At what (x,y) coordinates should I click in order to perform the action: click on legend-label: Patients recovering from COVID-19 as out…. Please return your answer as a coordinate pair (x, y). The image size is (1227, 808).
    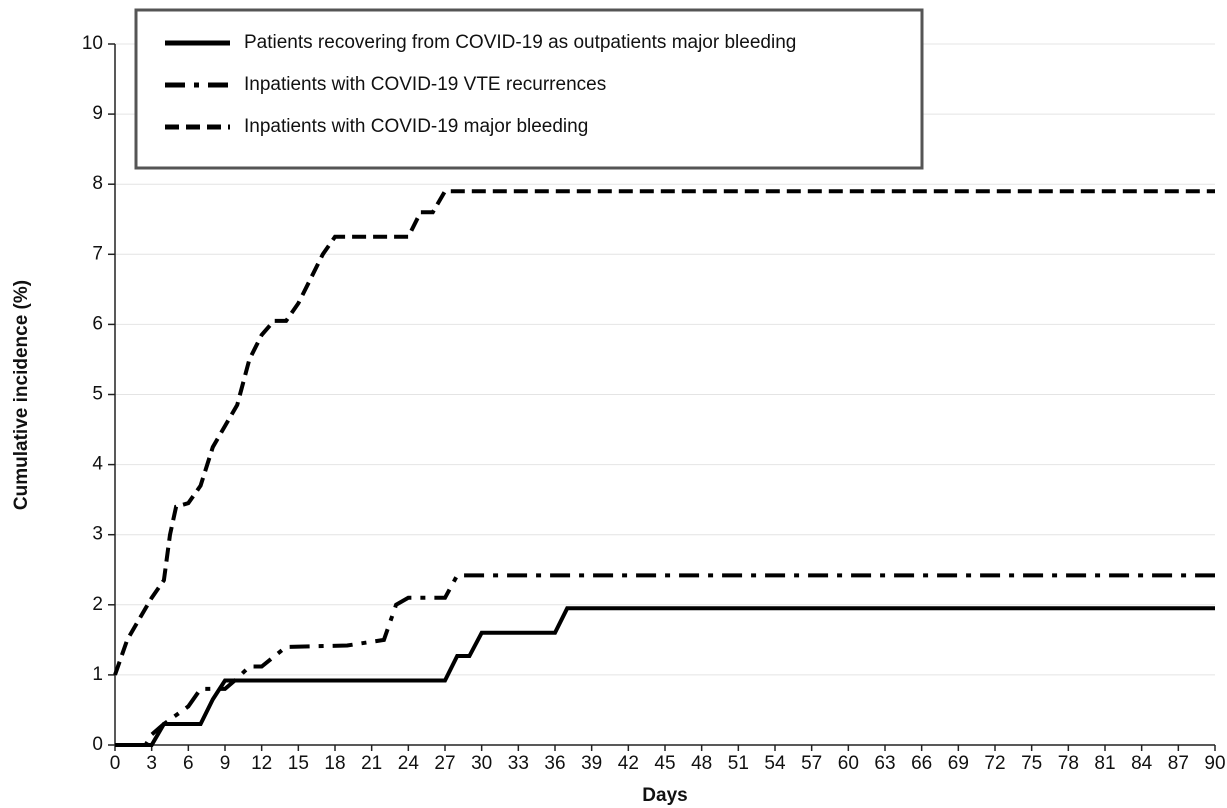
    Looking at the image, I should click on (520, 42).